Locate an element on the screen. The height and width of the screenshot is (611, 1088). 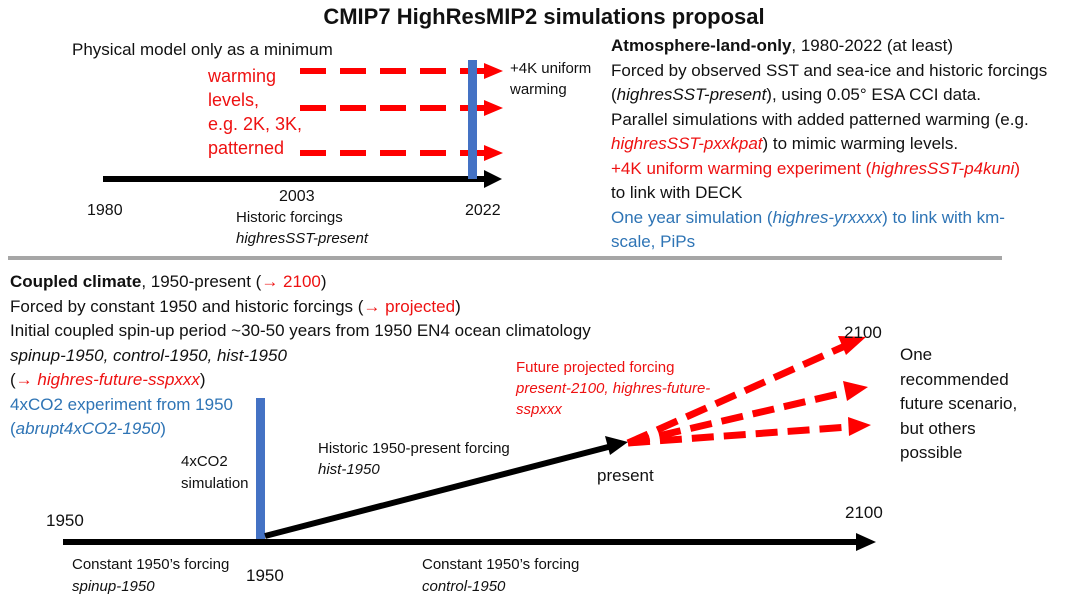
atmos-subtitle: Physical model only as a minimum is located at coordinates (202, 49).